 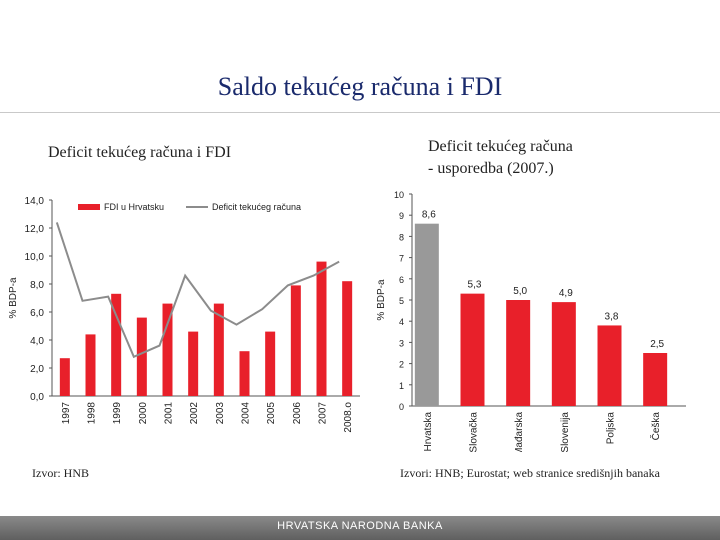 What do you see at coordinates (491, 168) in the screenshot?
I see `right-subtitle-line-2: - usporedba (2007.)` at bounding box center [491, 168].